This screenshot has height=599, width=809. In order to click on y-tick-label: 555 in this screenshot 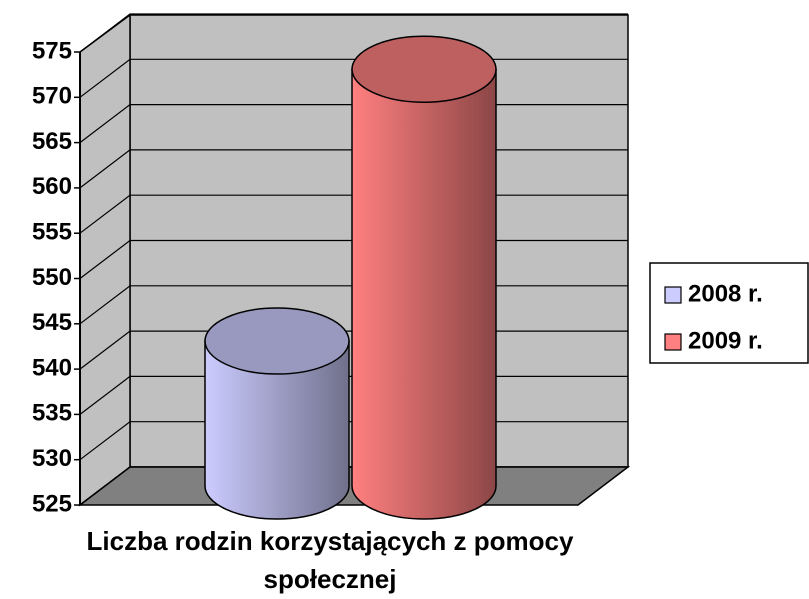, I will do `click(52, 232)`.